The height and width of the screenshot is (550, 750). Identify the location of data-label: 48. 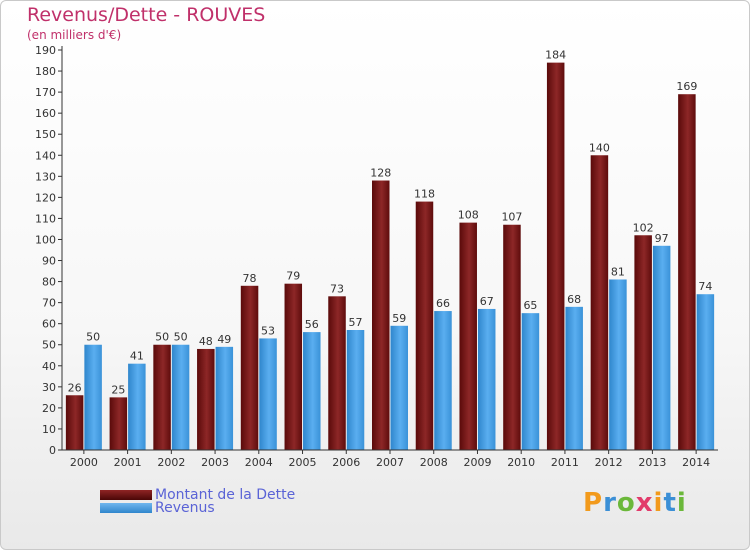
(206, 341).